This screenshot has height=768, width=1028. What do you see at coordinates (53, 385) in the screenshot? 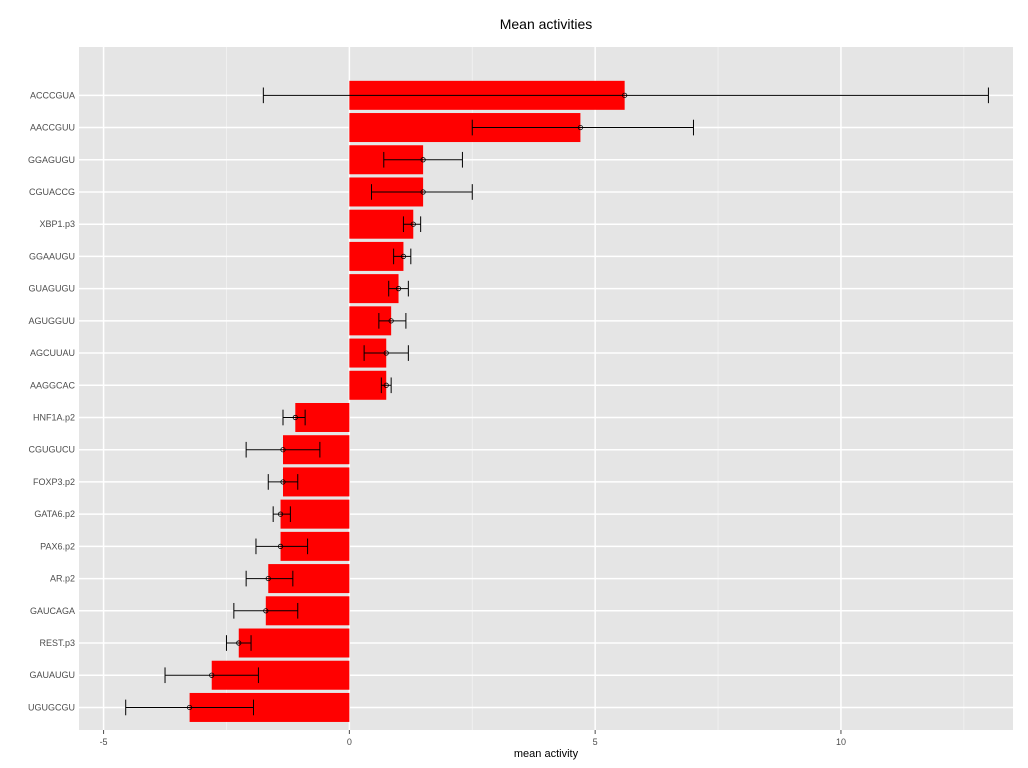
I see `y-tick-label: AAGGCAC` at bounding box center [53, 385].